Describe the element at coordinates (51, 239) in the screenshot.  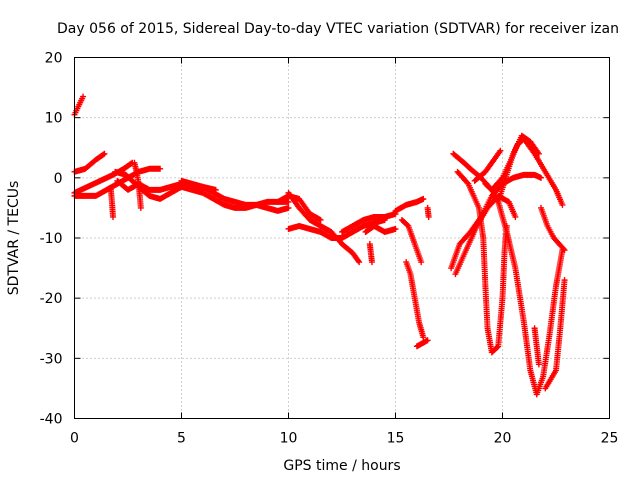
I see `y-tick-label: -10` at that location.